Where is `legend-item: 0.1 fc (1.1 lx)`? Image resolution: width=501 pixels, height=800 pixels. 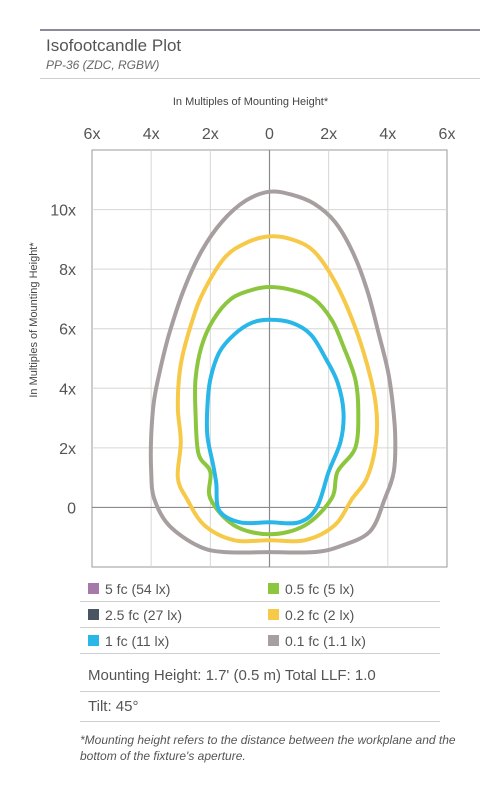 legend-item: 0.1 fc (1.1 lx) is located at coordinates (350, 641).